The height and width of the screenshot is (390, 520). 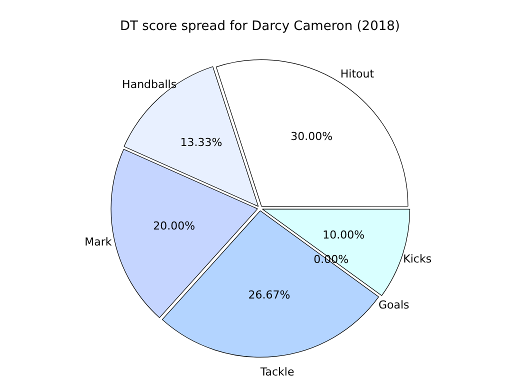 What do you see at coordinates (311, 137) in the screenshot?
I see `data-label: 30.00%` at bounding box center [311, 137].